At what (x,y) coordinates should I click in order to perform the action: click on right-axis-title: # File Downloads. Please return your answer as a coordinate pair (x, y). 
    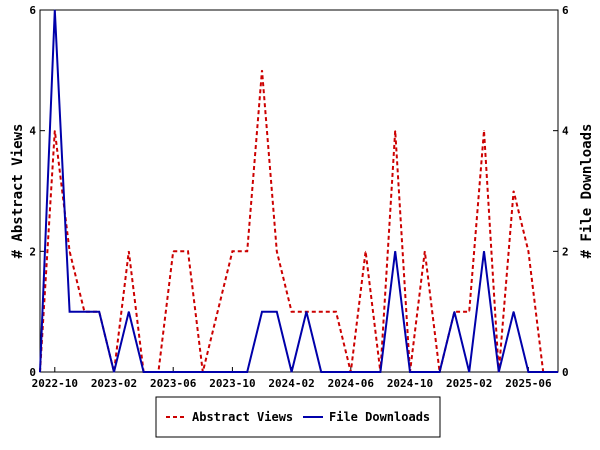
    Looking at the image, I should click on (587, 191).